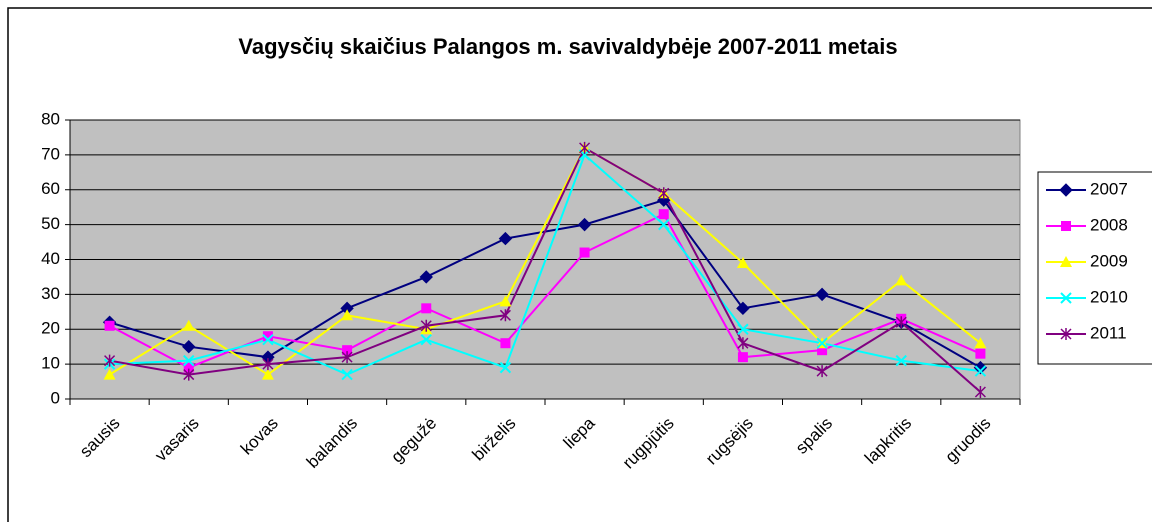  What do you see at coordinates (50, 118) in the screenshot?
I see `y-tick-label: 80` at bounding box center [50, 118].